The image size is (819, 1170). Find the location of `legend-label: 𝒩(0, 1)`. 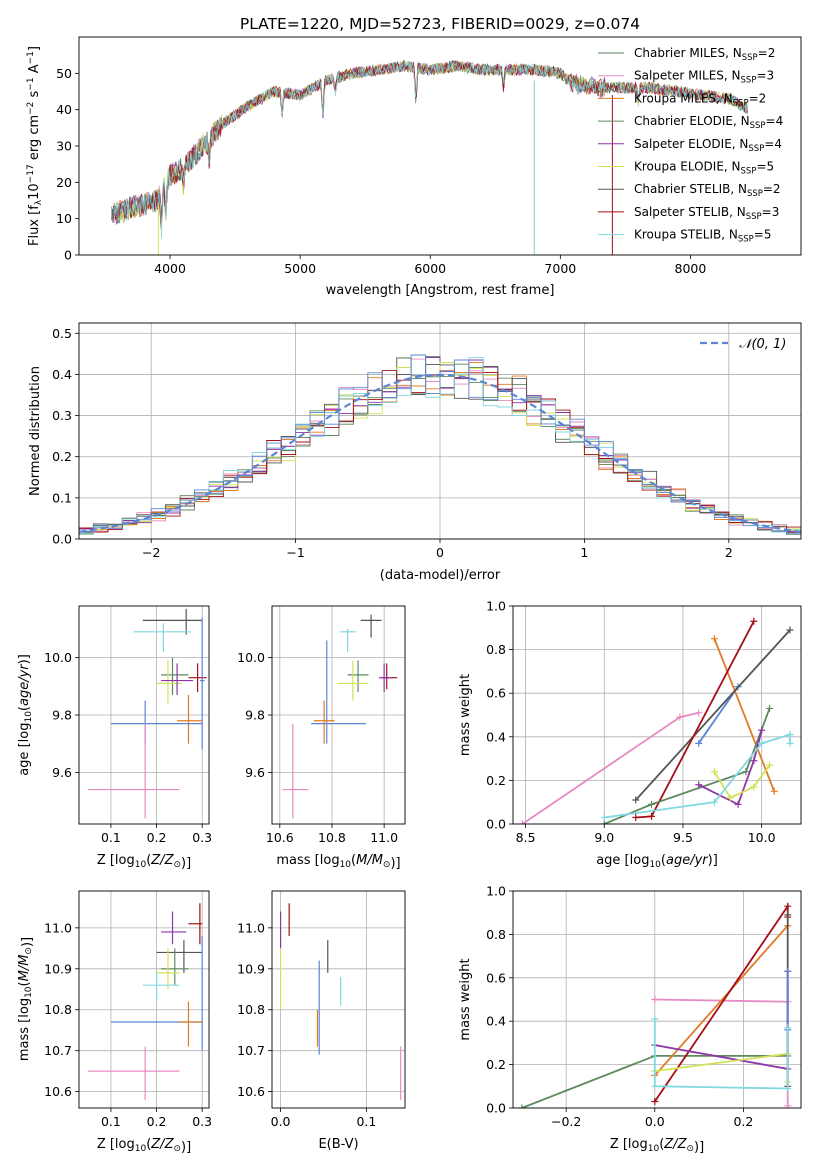

legend-label: 𝒩(0, 1) is located at coordinates (762, 344).